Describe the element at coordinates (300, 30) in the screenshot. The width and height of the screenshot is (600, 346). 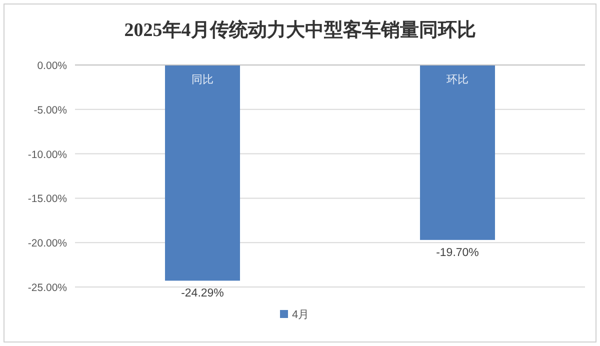
I see `chart-title: 2025年4月传统动力大中型客车销量同环比` at that location.